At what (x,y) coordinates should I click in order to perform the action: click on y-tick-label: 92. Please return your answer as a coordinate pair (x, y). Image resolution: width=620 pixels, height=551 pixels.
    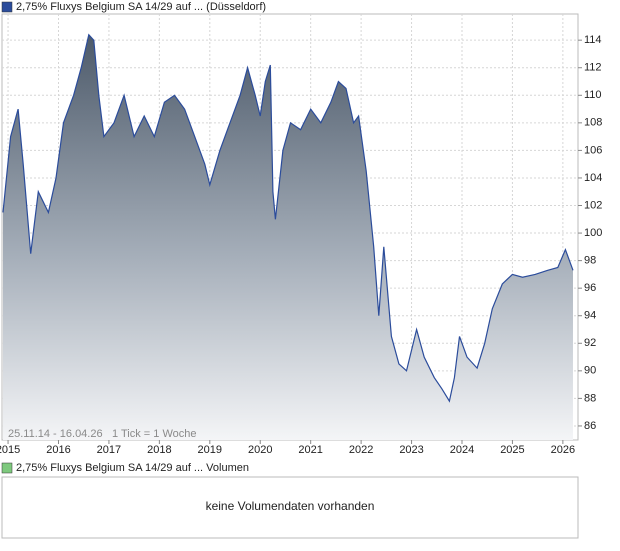
    Looking at the image, I should click on (590, 343).